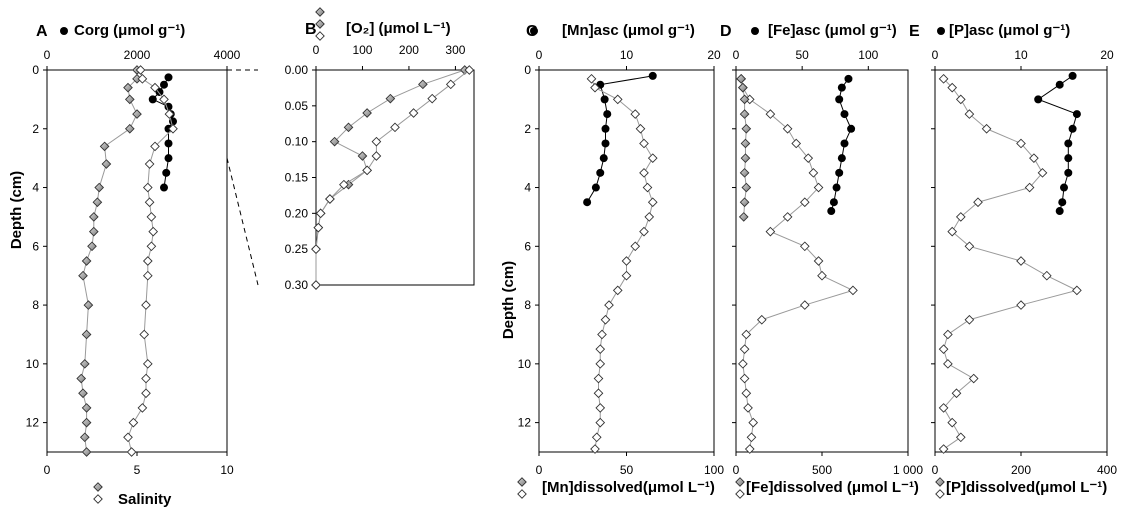 The image size is (1143, 512). Describe the element at coordinates (1107, 470) in the screenshot. I see `panel-e-bottom-tick-label: 400` at that location.